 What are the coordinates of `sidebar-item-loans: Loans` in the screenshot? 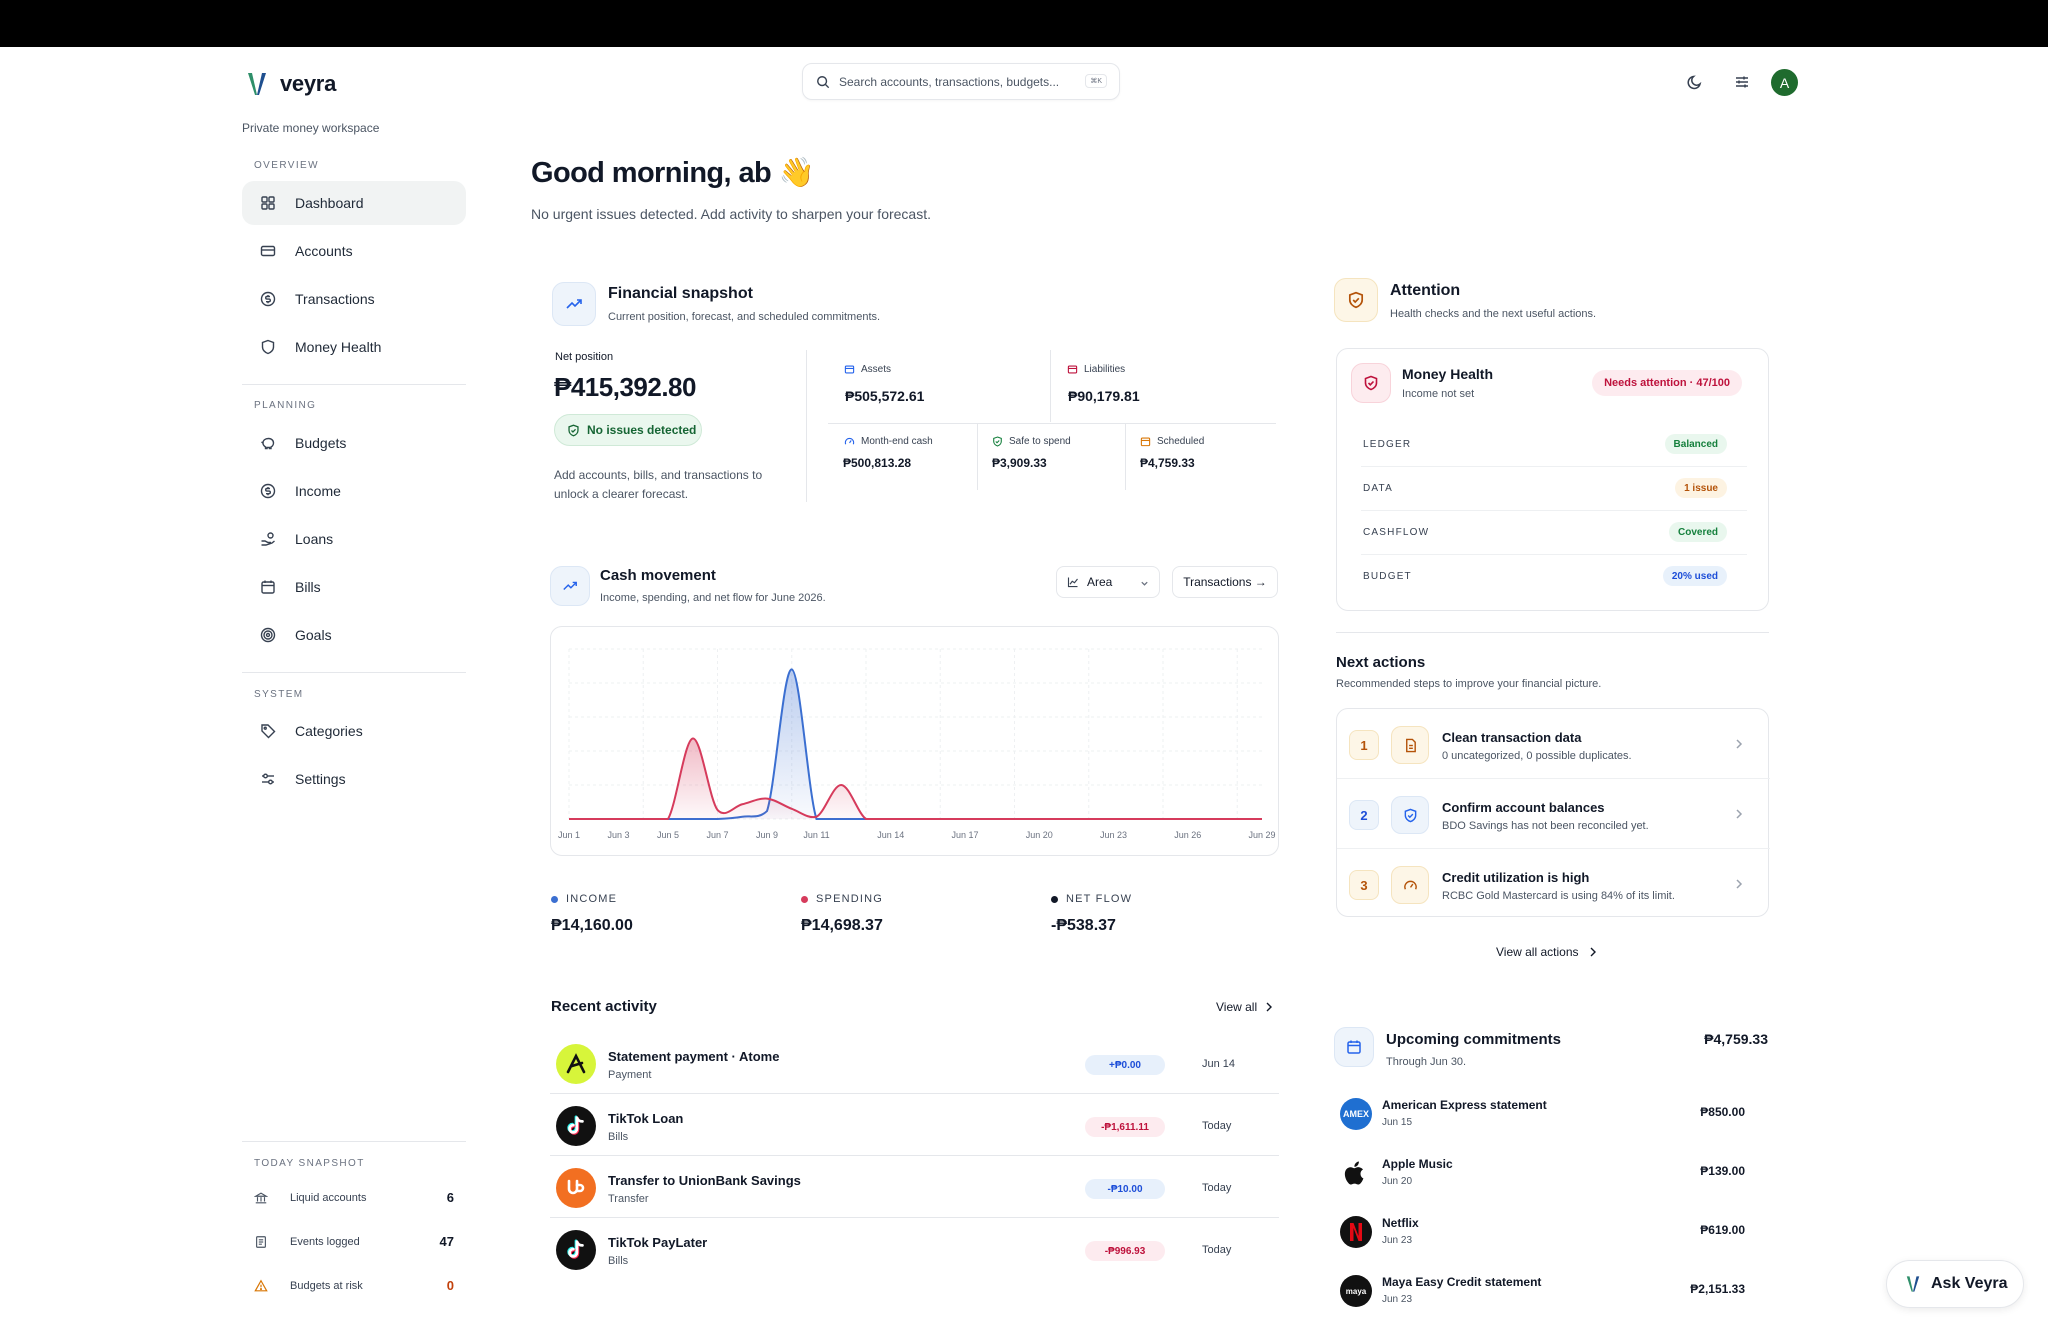 It's located at (354, 539).